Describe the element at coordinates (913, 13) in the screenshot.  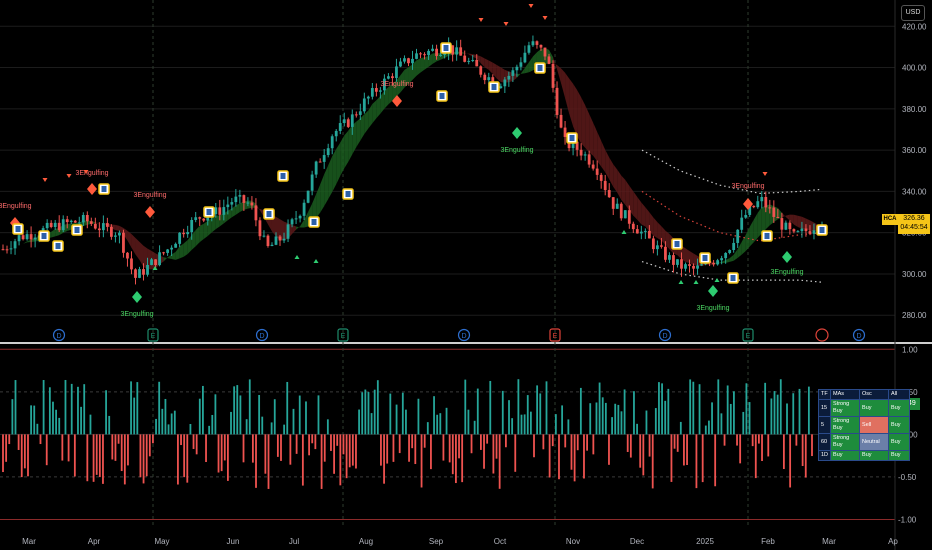
I see `currency-button: USD` at that location.